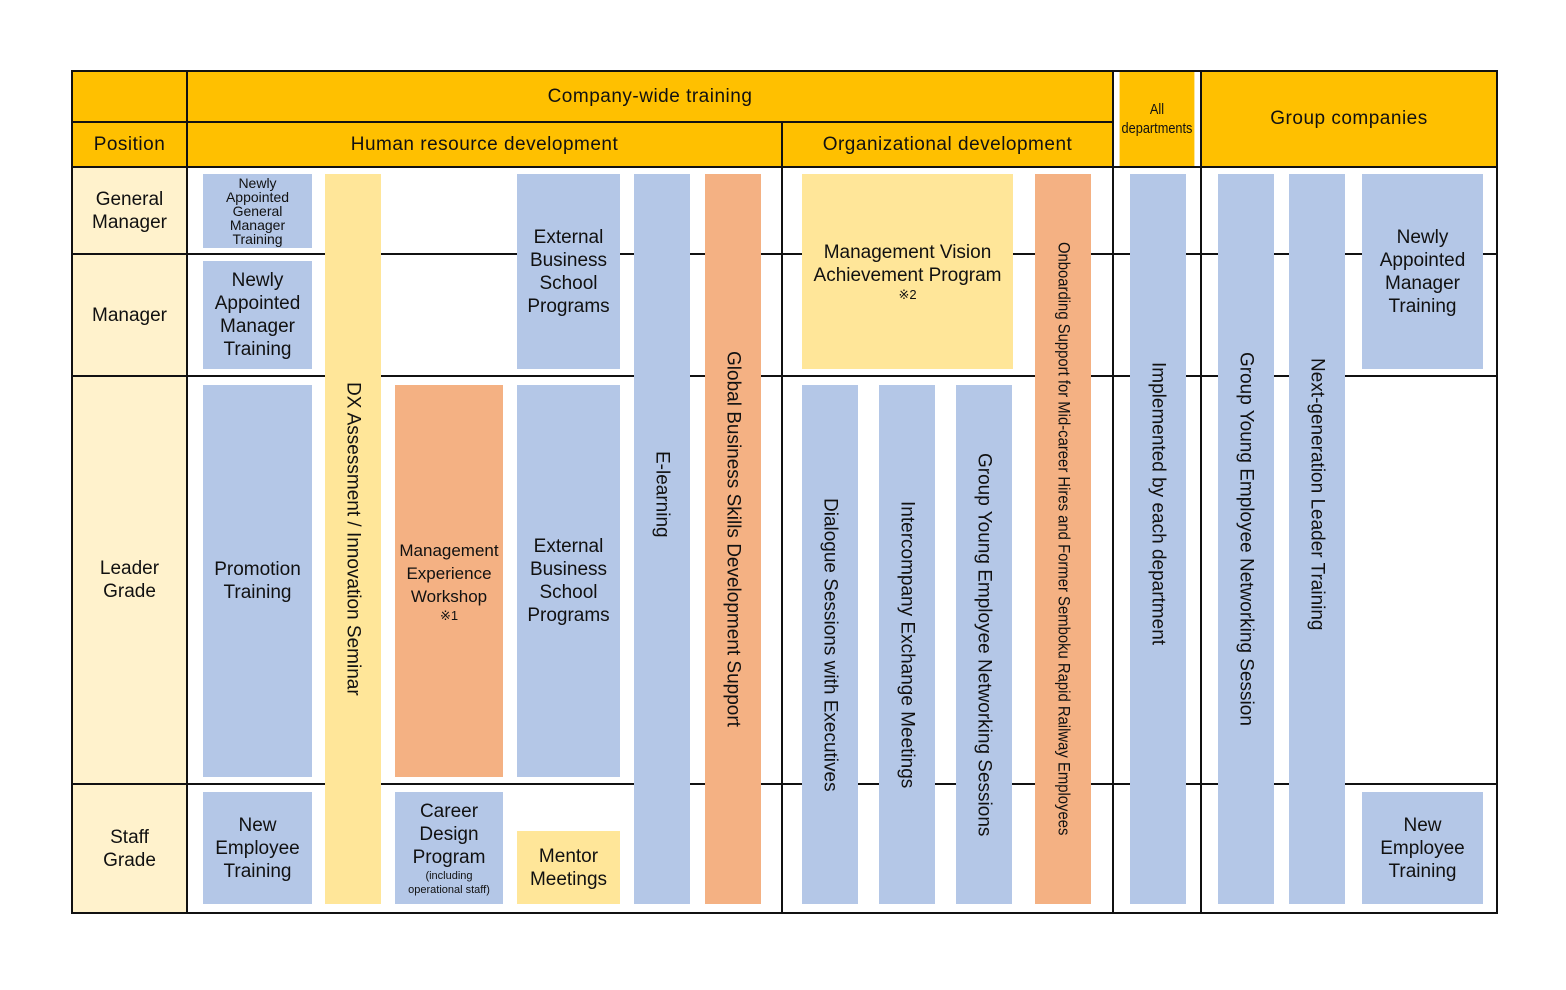 This screenshot has width=1566, height=990. I want to click on label: DX Assessment / Innovation Seminar, so click(353, 539).